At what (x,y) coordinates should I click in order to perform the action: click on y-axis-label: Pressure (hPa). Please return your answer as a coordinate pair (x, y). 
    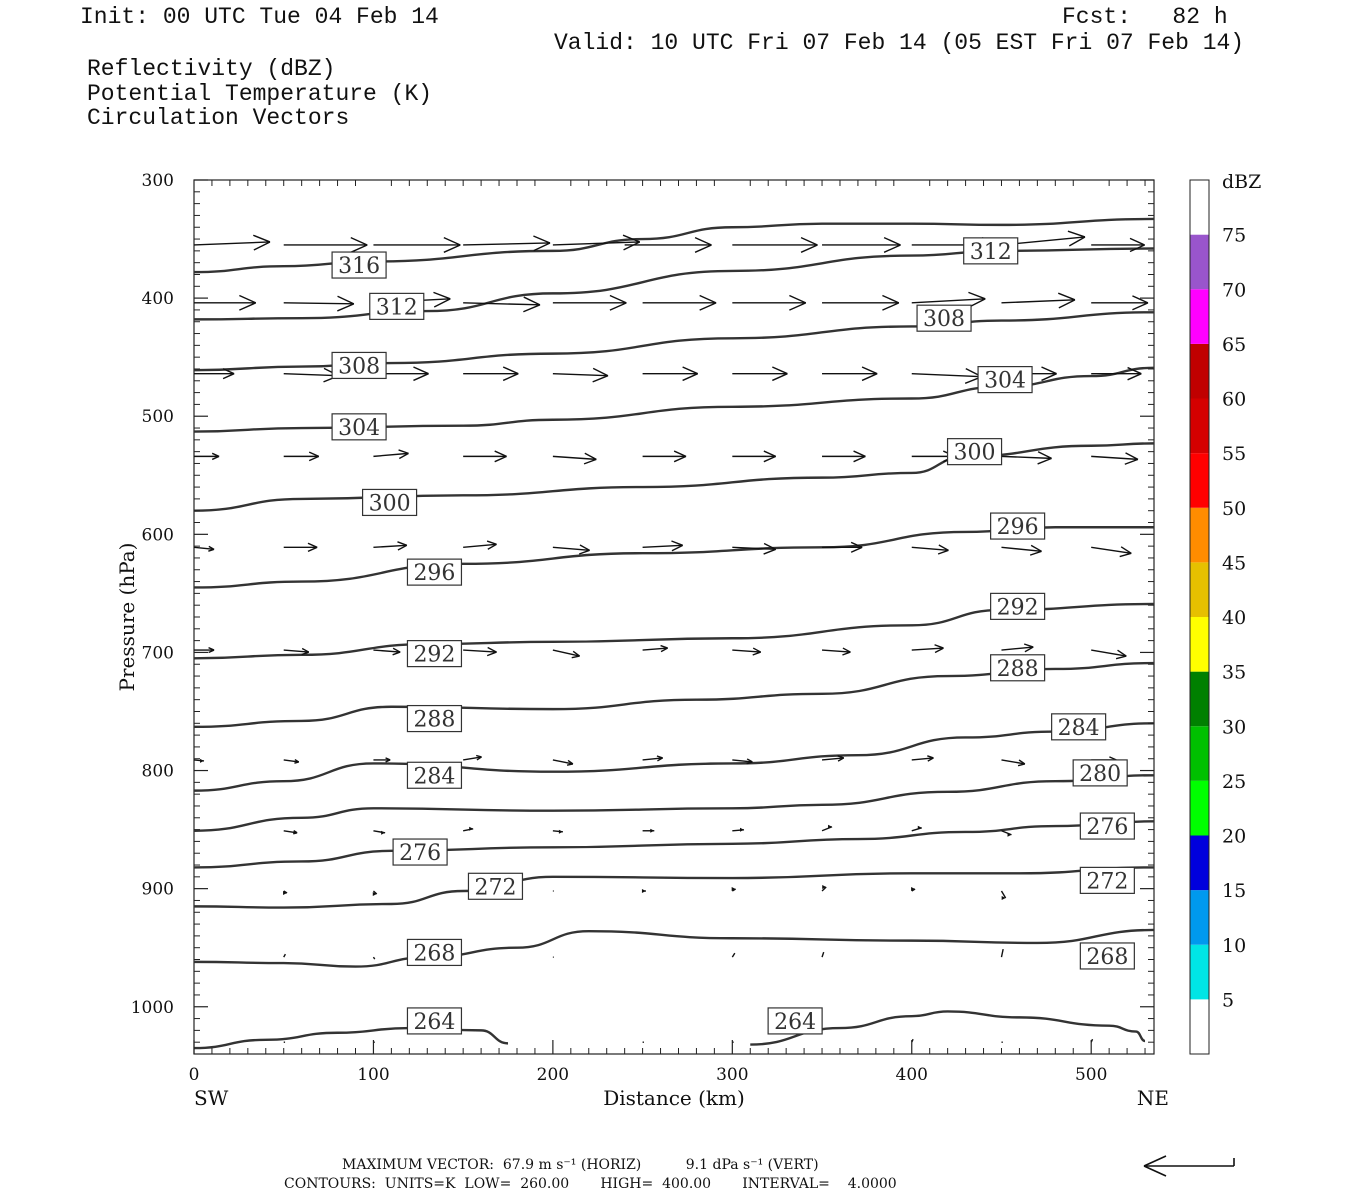
    Looking at the image, I should click on (127, 617).